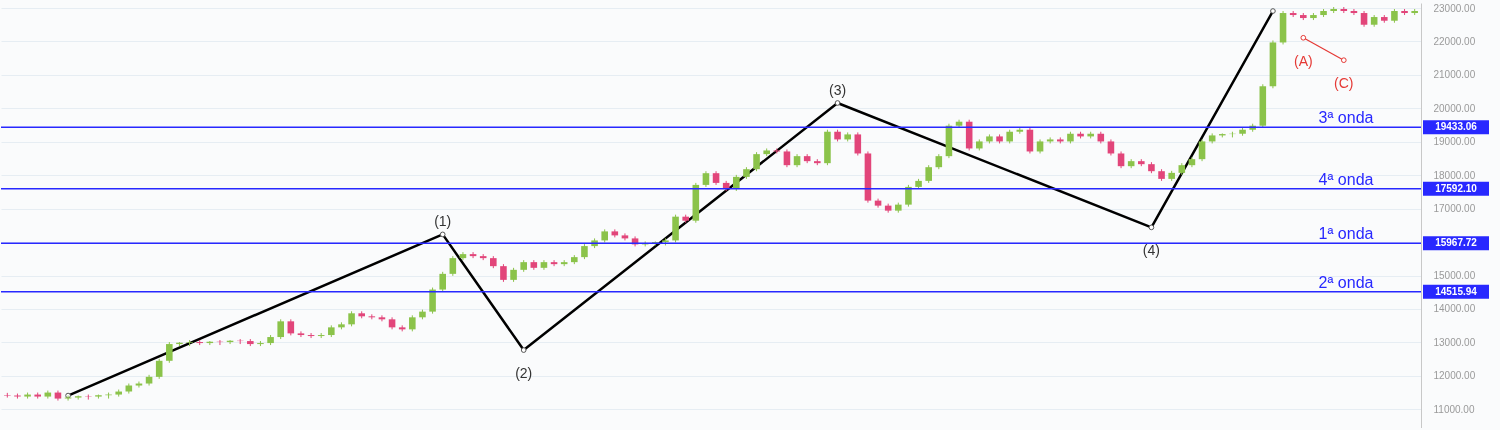 The image size is (1500, 430). I want to click on y-tick-label: 14000.00, so click(1454, 309).